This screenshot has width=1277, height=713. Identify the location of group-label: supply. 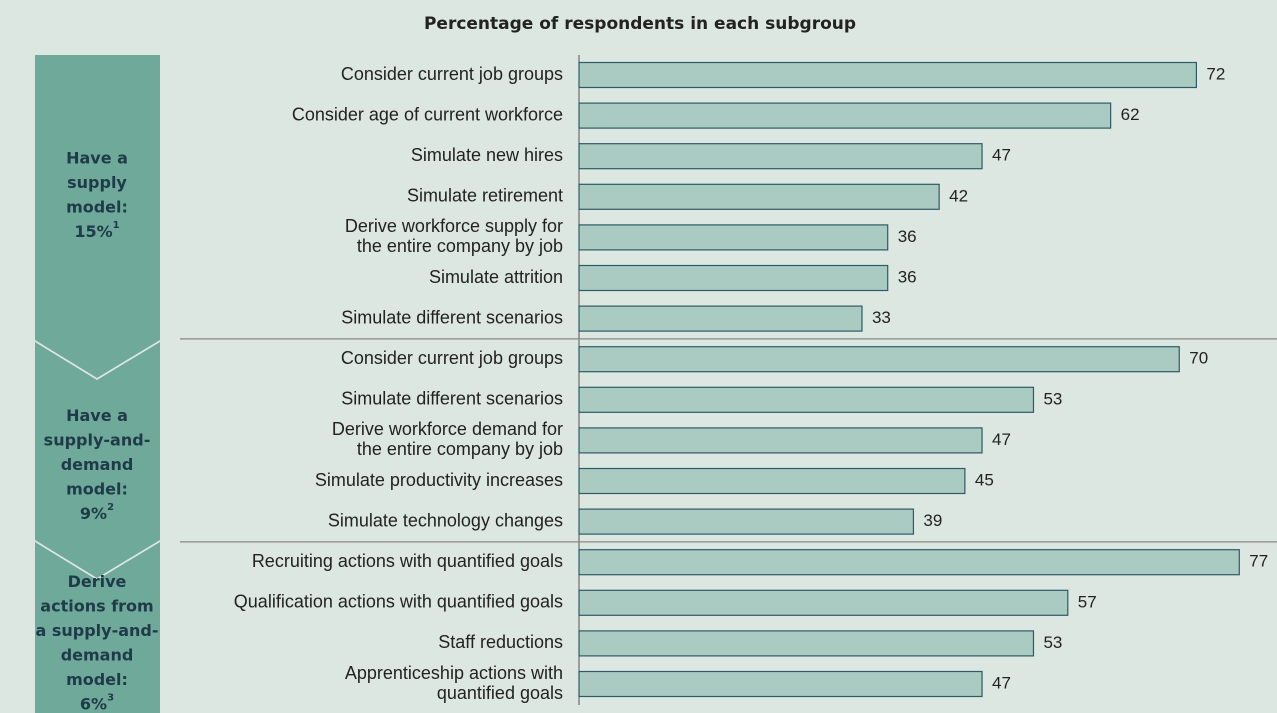
(97, 181).